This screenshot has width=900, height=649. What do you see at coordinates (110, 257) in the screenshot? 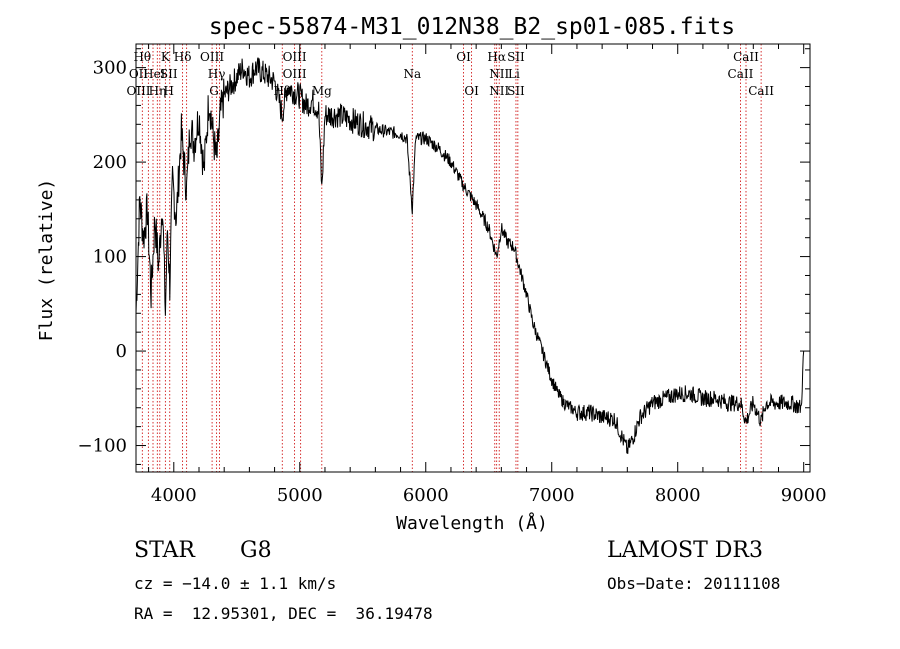
I see `y-tick-label: 100` at bounding box center [110, 257].